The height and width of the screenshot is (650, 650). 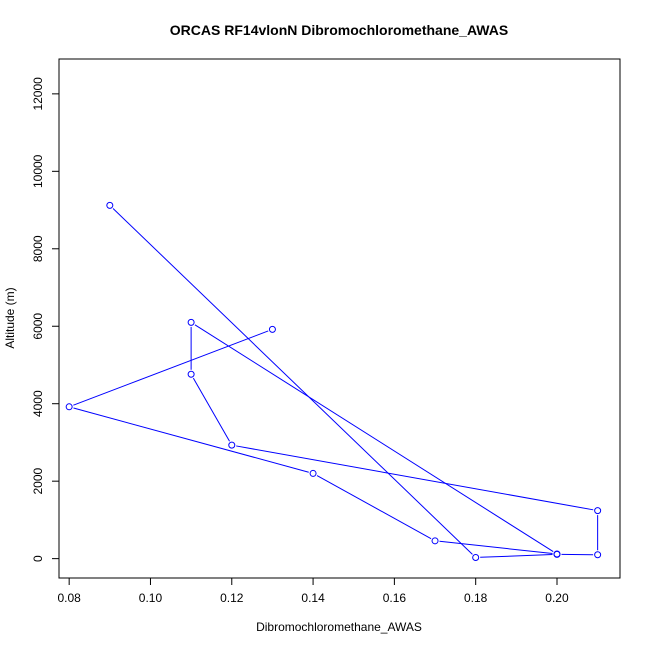 What do you see at coordinates (38, 326) in the screenshot?
I see `y-tick-label: 6000` at bounding box center [38, 326].